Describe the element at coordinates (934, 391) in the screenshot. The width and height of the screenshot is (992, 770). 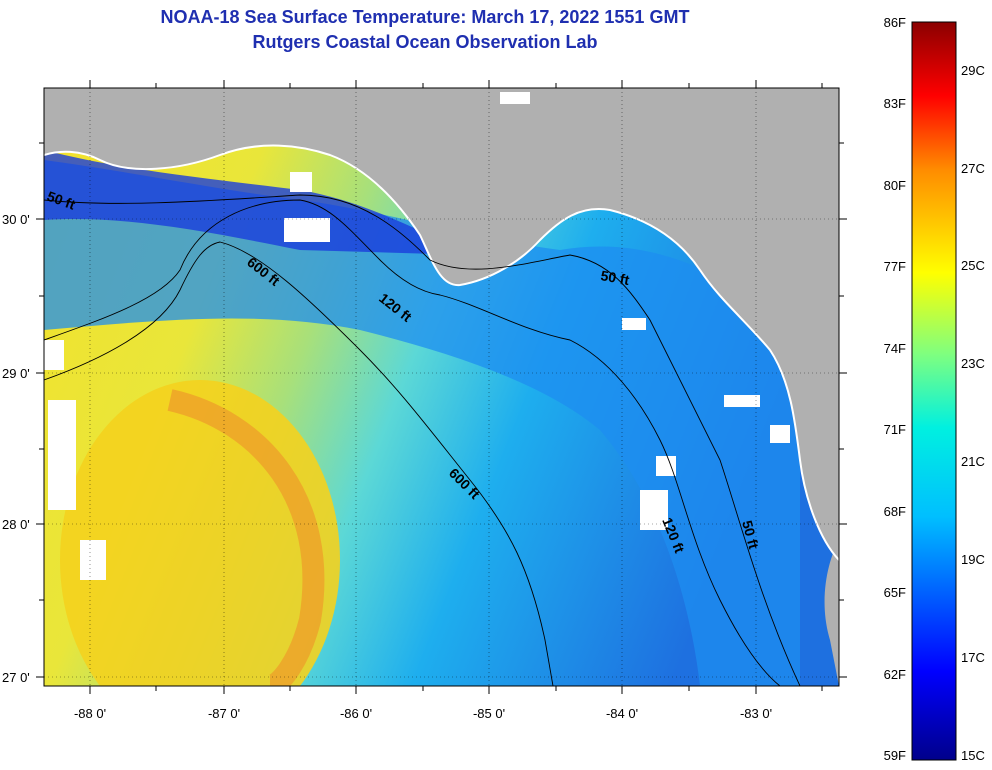
I see `colorbar` at that location.